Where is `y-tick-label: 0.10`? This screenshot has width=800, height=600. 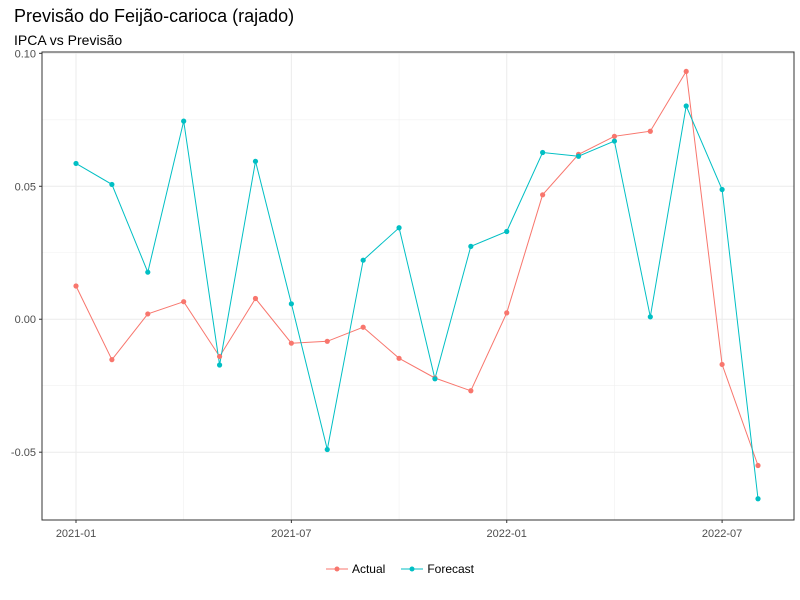 y-tick-label: 0.10 is located at coordinates (25, 54).